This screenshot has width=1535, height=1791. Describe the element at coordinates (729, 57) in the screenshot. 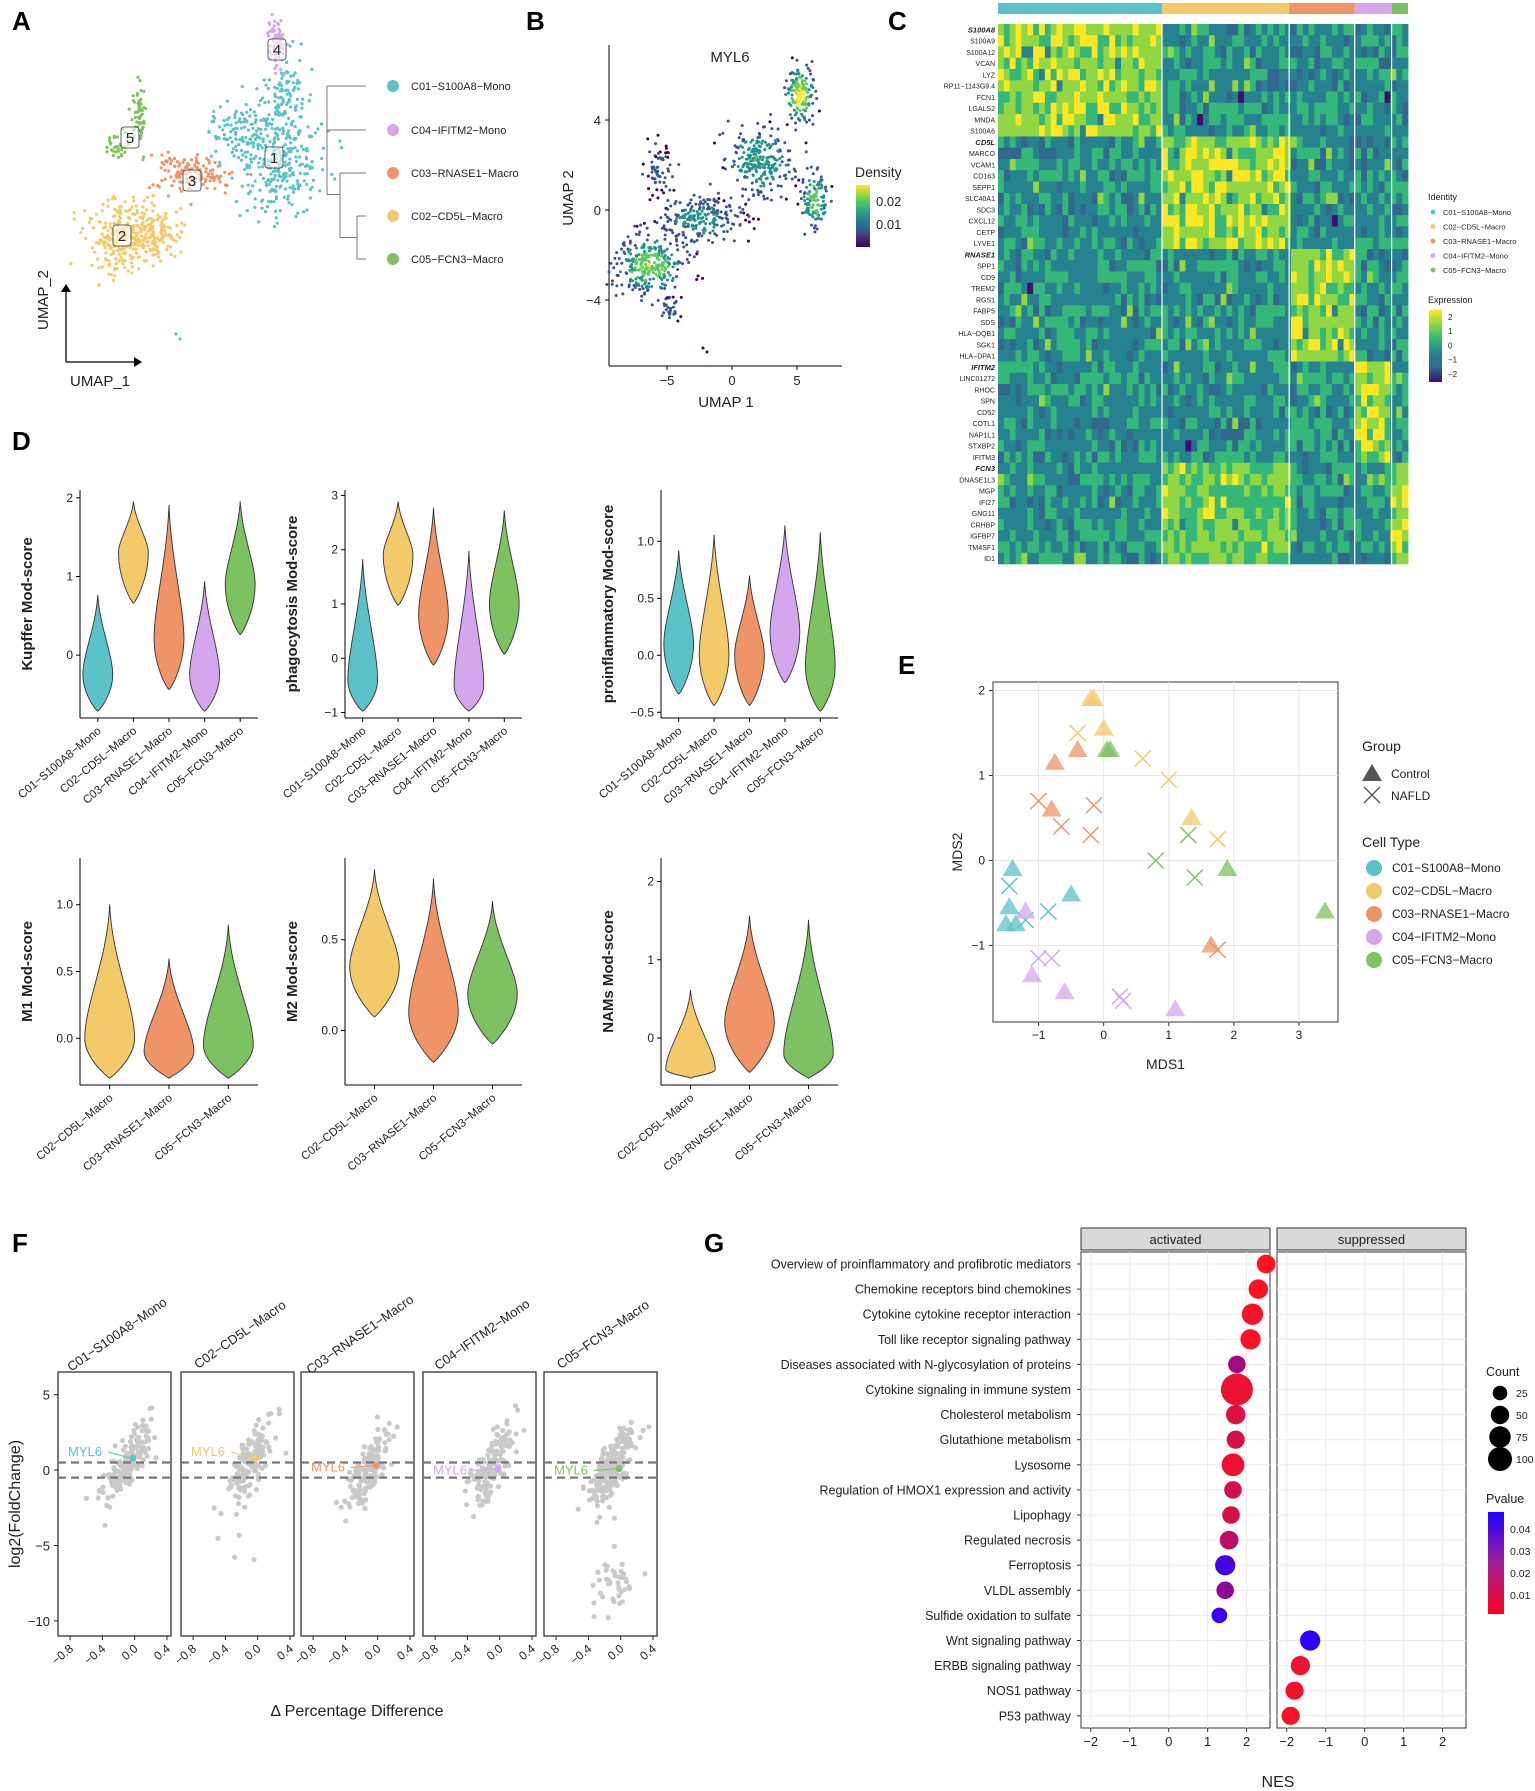

I see `chart-title: MYL6` at that location.